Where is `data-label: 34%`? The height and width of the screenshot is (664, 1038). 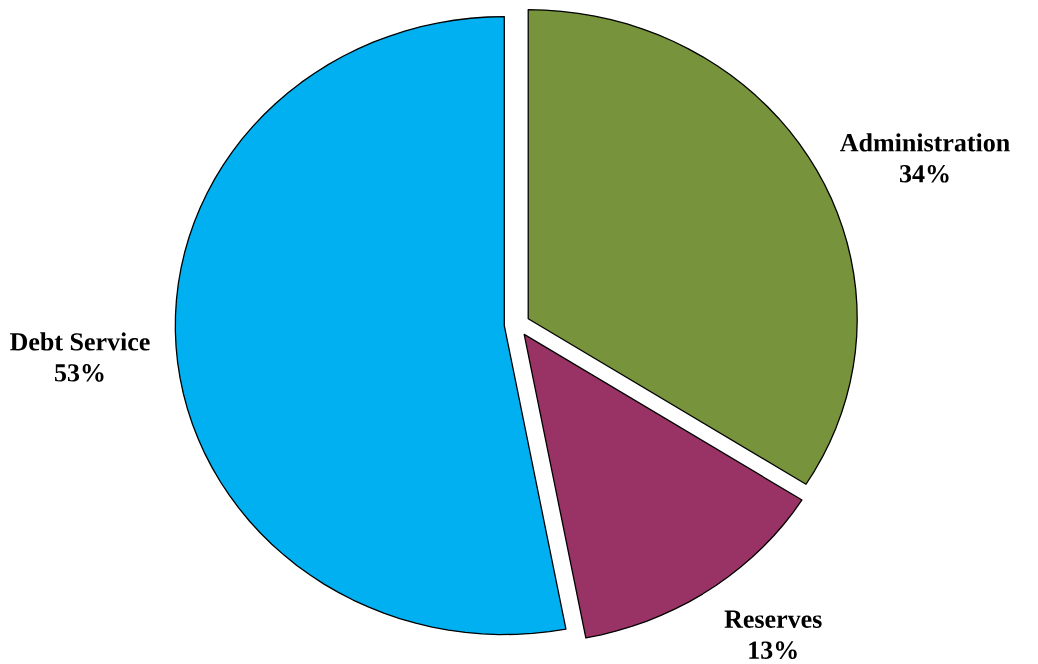 data-label: 34% is located at coordinates (924, 173).